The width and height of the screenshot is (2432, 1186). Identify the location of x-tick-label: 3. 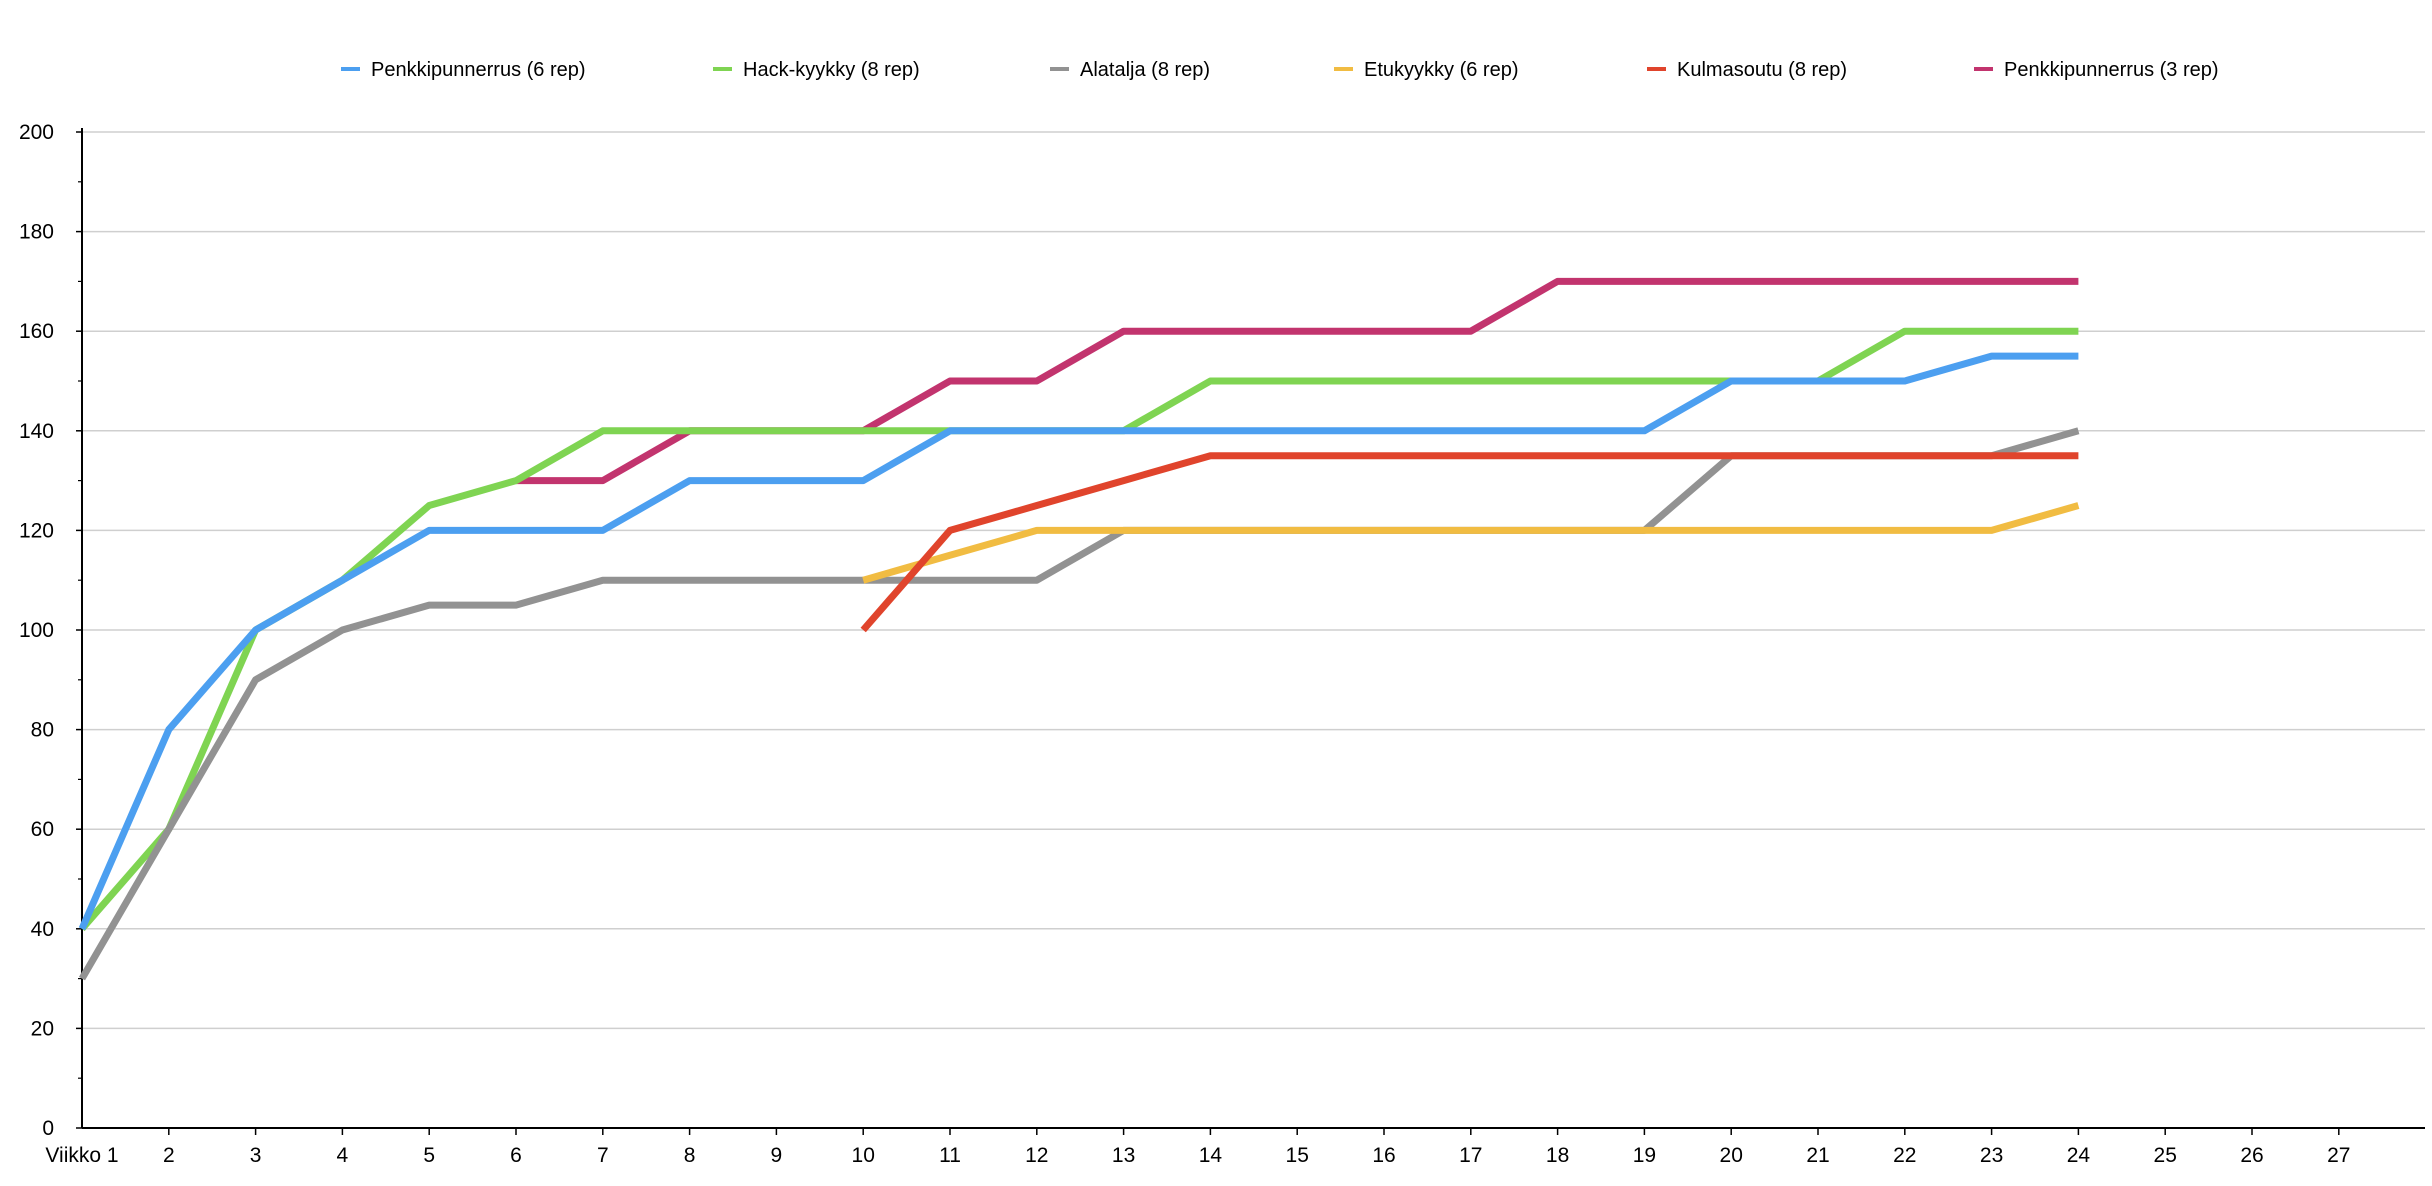
(256, 1155).